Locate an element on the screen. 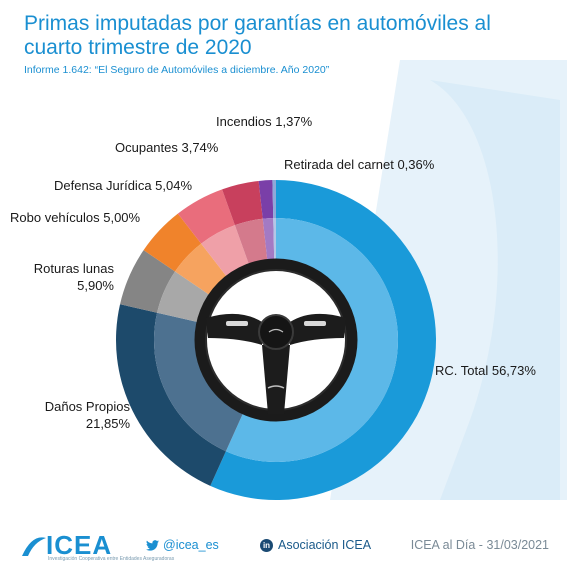 This screenshot has height=567, width=567. label-robo-vehiculos: Robo vehículos 5,00% is located at coordinates (75, 217).